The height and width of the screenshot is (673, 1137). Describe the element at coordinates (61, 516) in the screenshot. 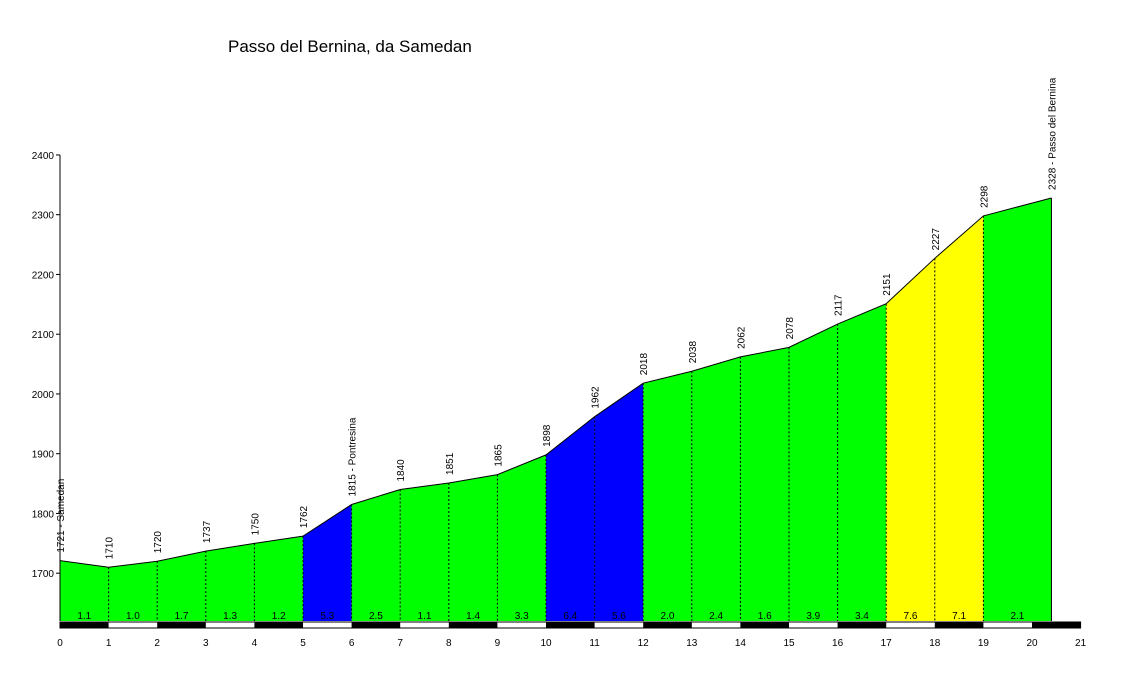

I see `elevation-label-1: 1721 - Samedan` at that location.